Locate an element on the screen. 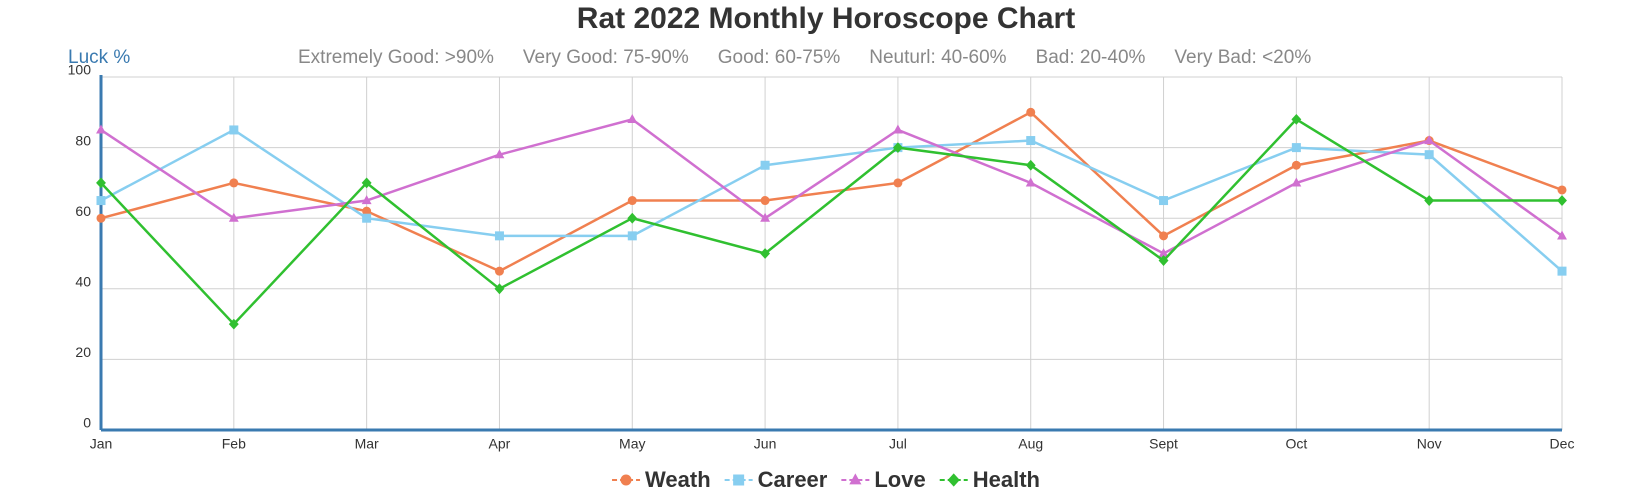 Image resolution: width=1652 pixels, height=500 pixels. x-tick-label: Jul is located at coordinates (898, 444).